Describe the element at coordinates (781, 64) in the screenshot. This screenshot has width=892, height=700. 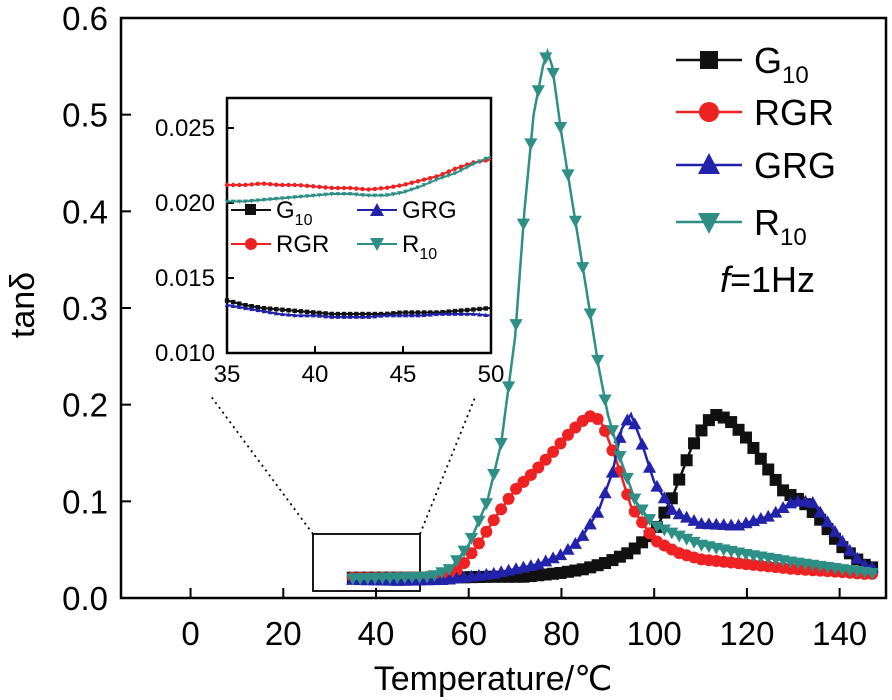
I see `legend-label-g10: G10` at that location.